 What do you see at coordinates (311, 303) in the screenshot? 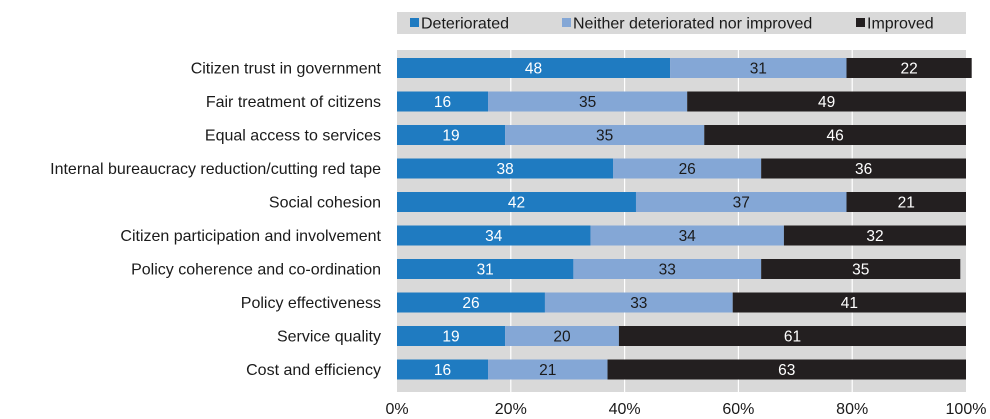
I see `category-label: Policy effectiveness` at bounding box center [311, 303].